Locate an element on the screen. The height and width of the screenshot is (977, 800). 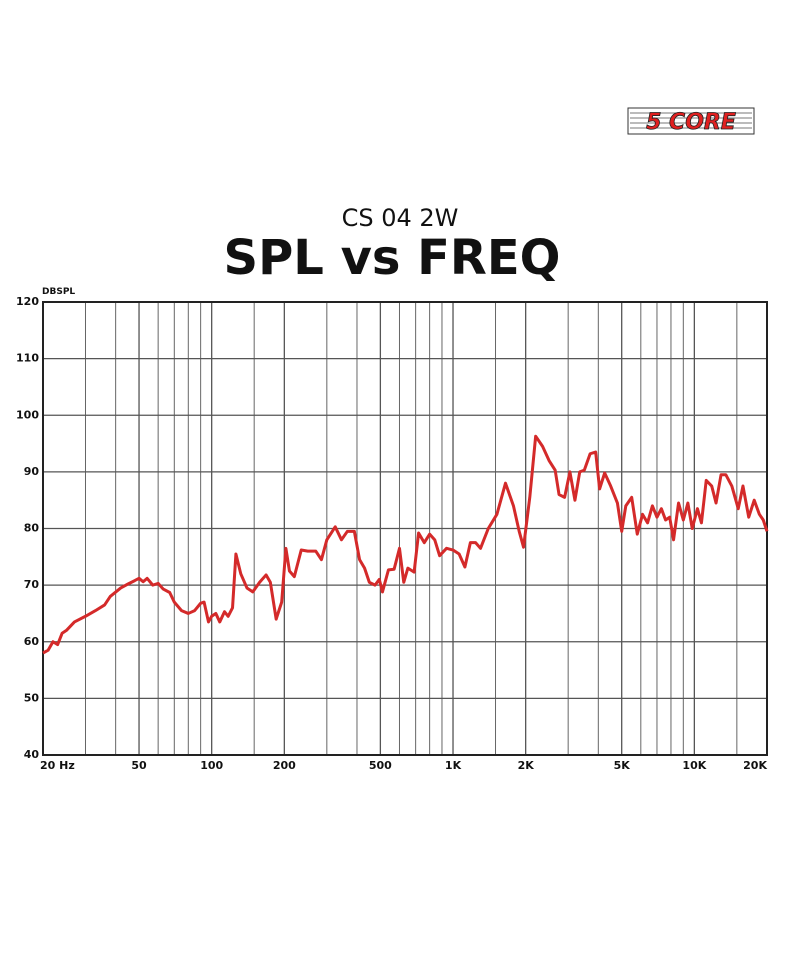
x-tick-label: 20 Hz is located at coordinates (57, 765).